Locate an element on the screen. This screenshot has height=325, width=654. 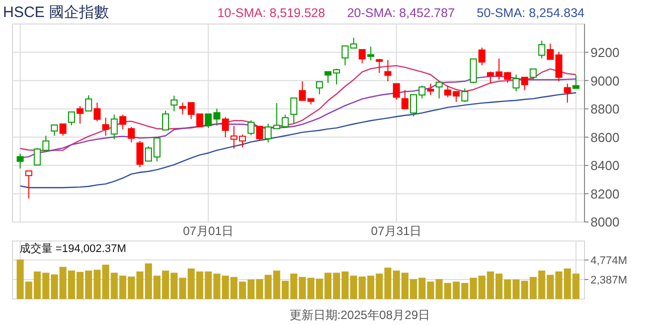
y-tick-label: 9000 is located at coordinates (605, 80).